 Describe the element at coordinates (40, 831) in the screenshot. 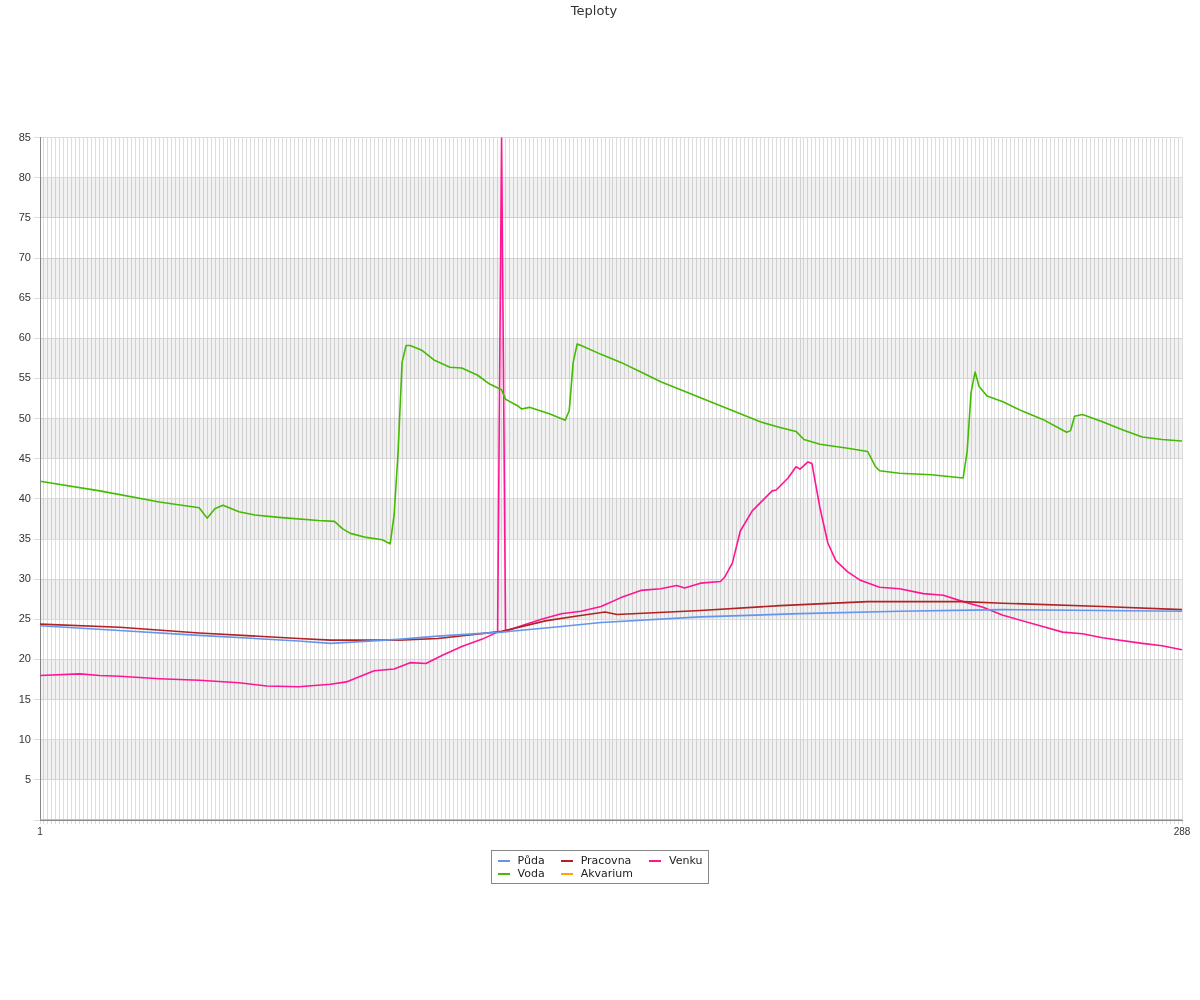

I see `x-tick-label: 1` at that location.